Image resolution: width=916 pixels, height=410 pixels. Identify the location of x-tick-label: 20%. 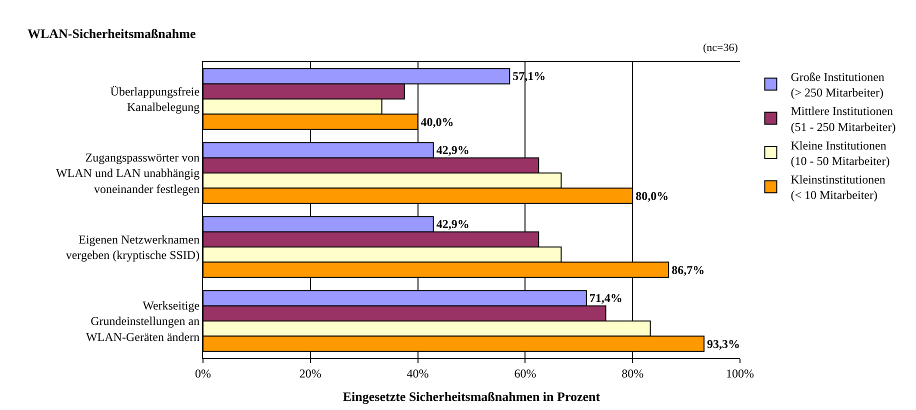
(310, 373).